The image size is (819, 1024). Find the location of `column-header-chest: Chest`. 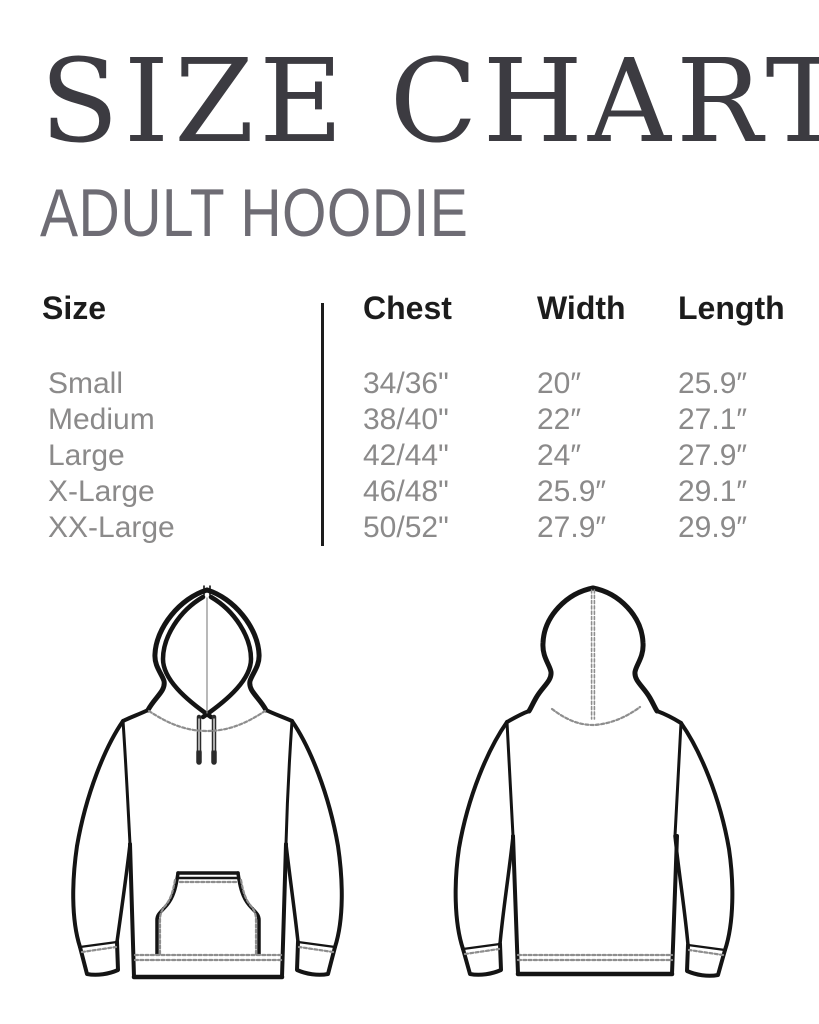

column-header-chest: Chest is located at coordinates (407, 308).